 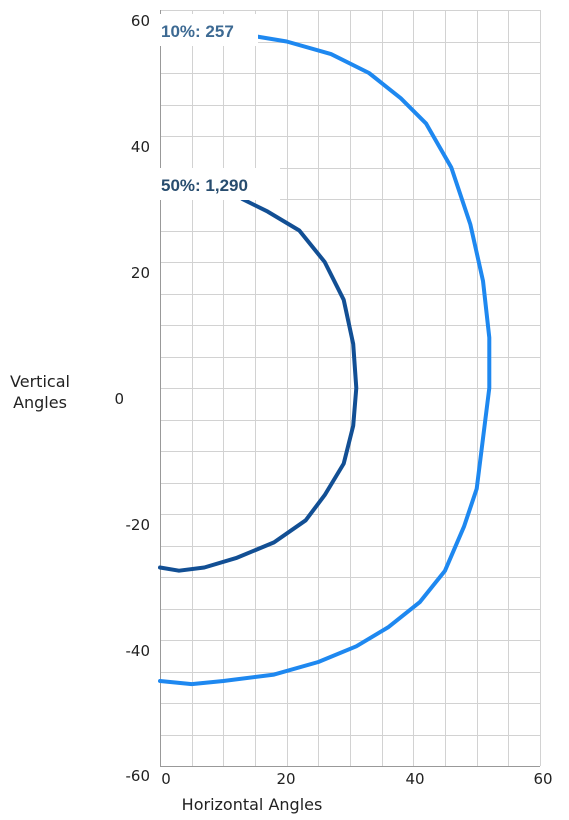 What do you see at coordinates (166, 779) in the screenshot?
I see `x-tick-label: 0` at bounding box center [166, 779].